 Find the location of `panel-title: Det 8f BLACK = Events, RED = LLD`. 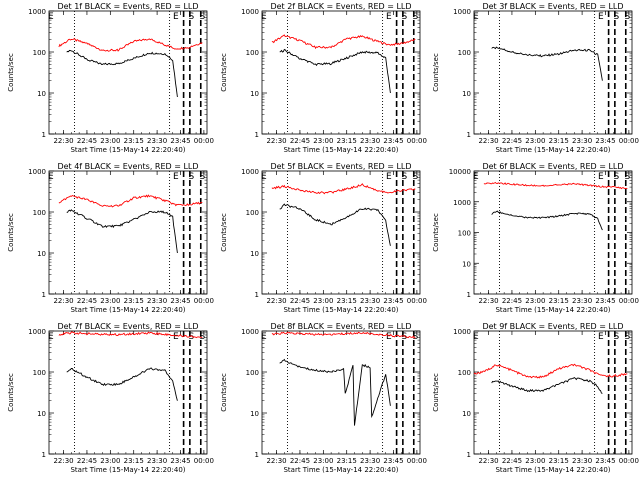

panel-title: Det 8f BLACK = Events, RED = LLD is located at coordinates (340, 326).